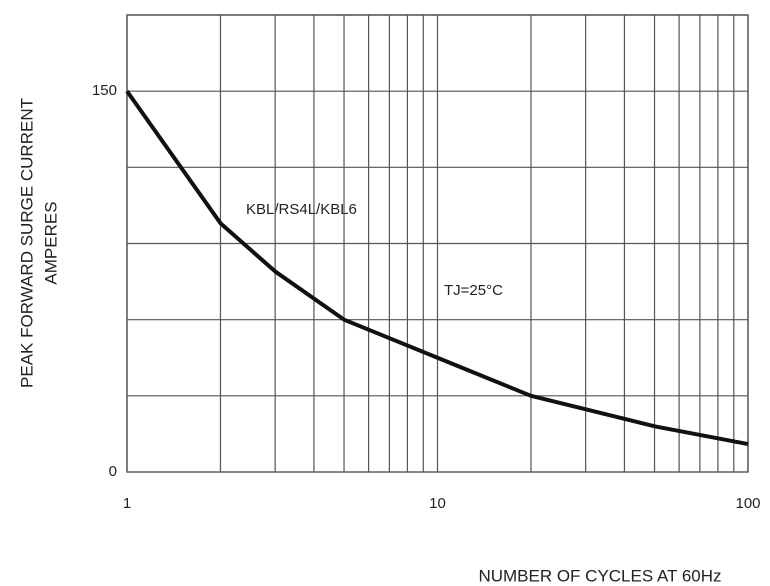 This screenshot has height=586, width=770. Describe the element at coordinates (26, 243) in the screenshot. I see `y-axis-label: PEAK FORWARD SURGE CURRENT` at that location.